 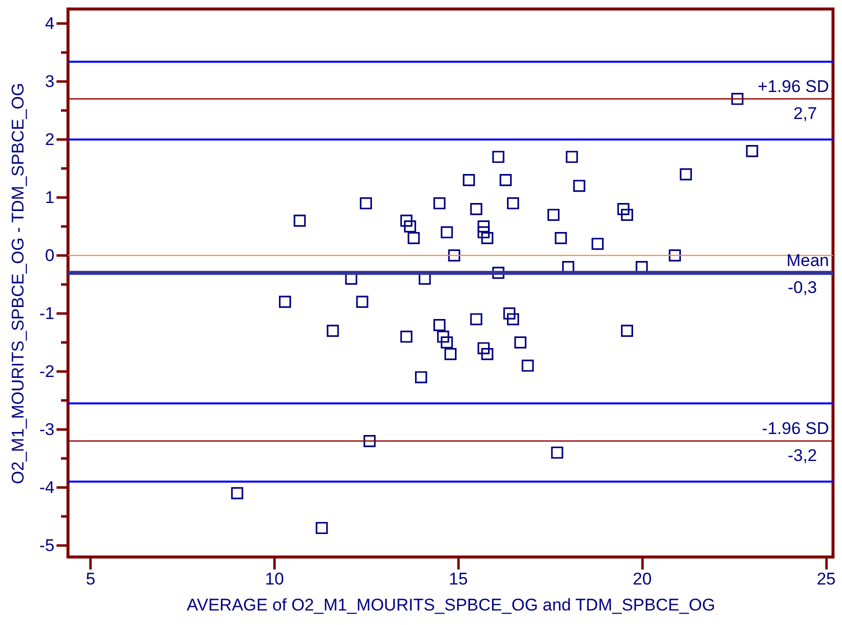 What do you see at coordinates (49, 255) in the screenshot?
I see `y-tick-label: 0` at bounding box center [49, 255].